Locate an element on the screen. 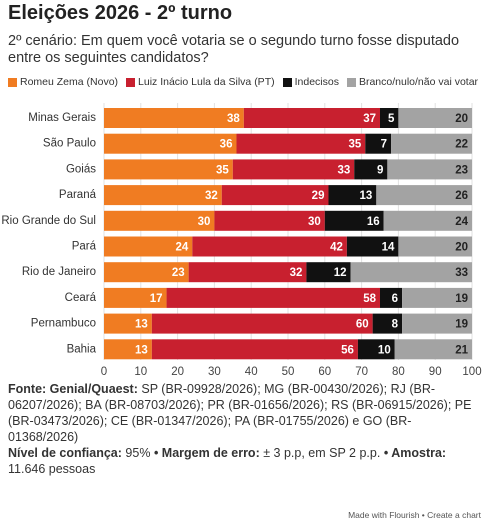  y-tick-label: Rio Grande do Sul is located at coordinates (48, 221).